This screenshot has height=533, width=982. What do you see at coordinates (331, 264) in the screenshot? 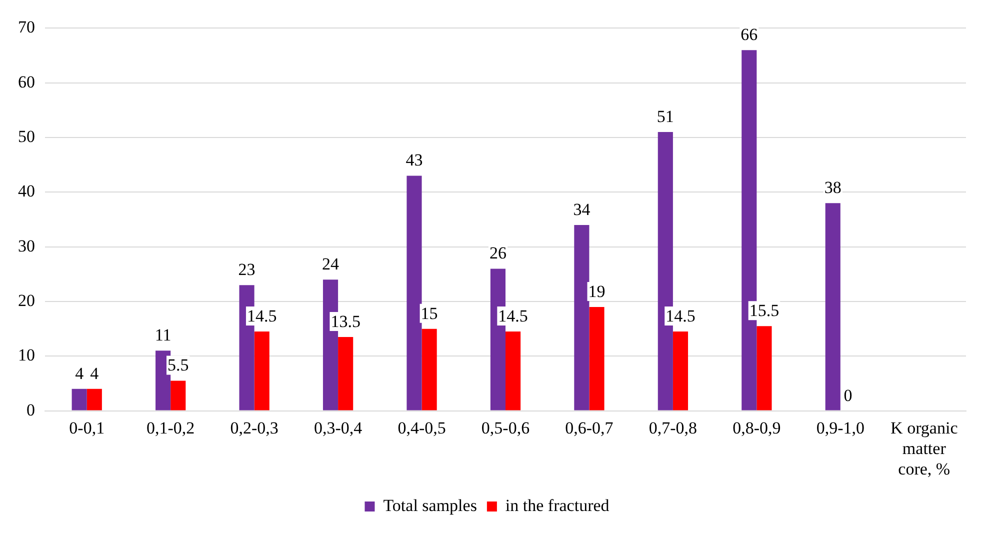
I see `data-label: 24` at bounding box center [331, 264].